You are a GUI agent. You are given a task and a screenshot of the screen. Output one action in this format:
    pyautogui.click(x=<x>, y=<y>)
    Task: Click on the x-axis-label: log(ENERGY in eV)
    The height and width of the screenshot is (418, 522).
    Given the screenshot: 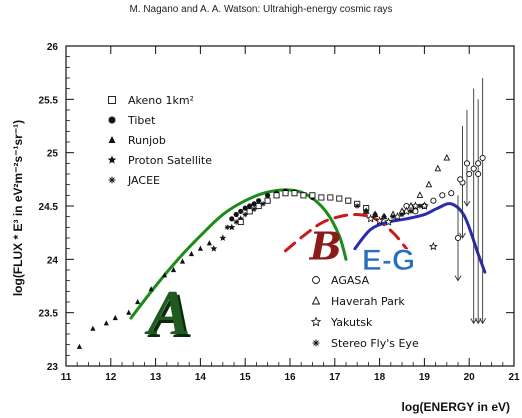 What is the action you would take?
    pyautogui.click(x=456, y=407)
    